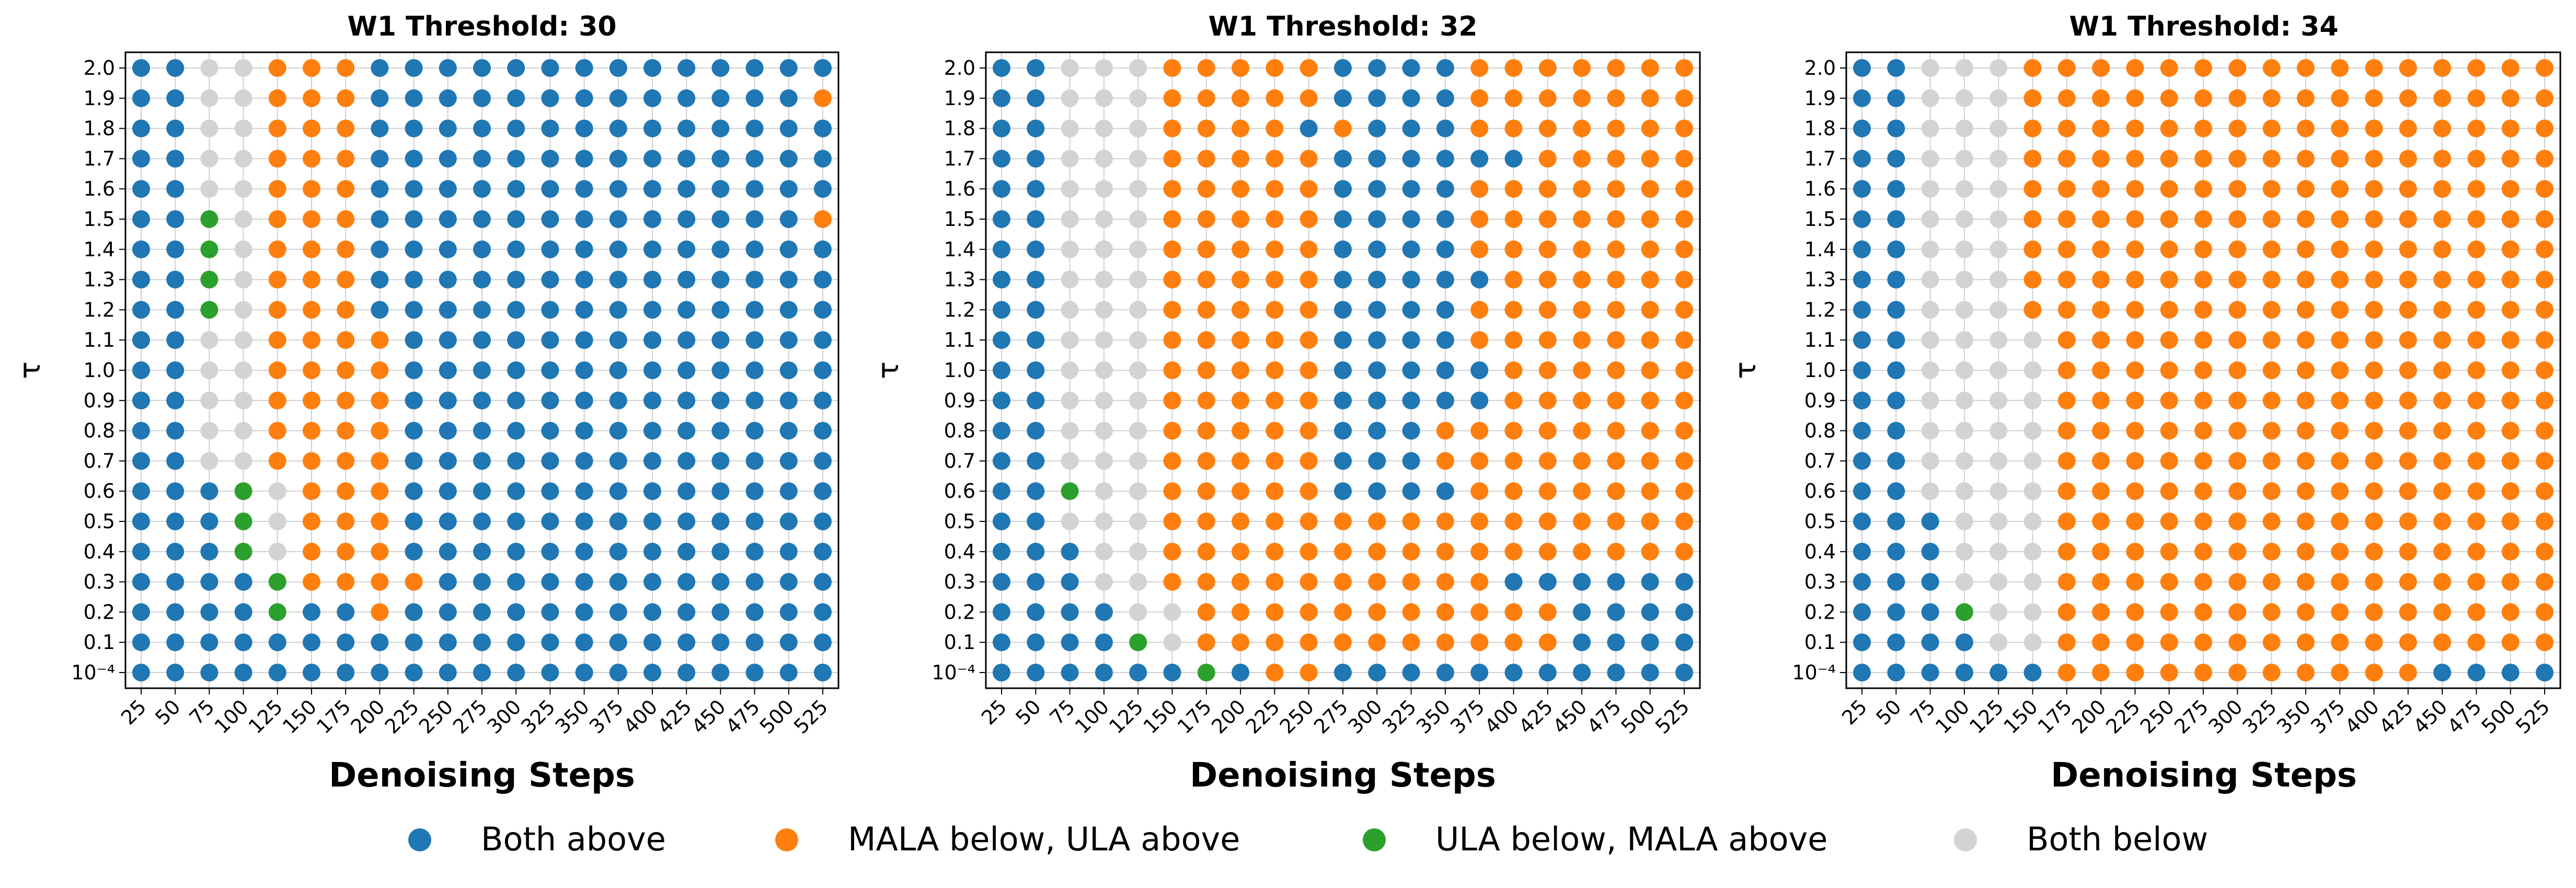 The height and width of the screenshot is (888, 2576). I want to click on x-axis-label: Denoising Steps, so click(482, 775).